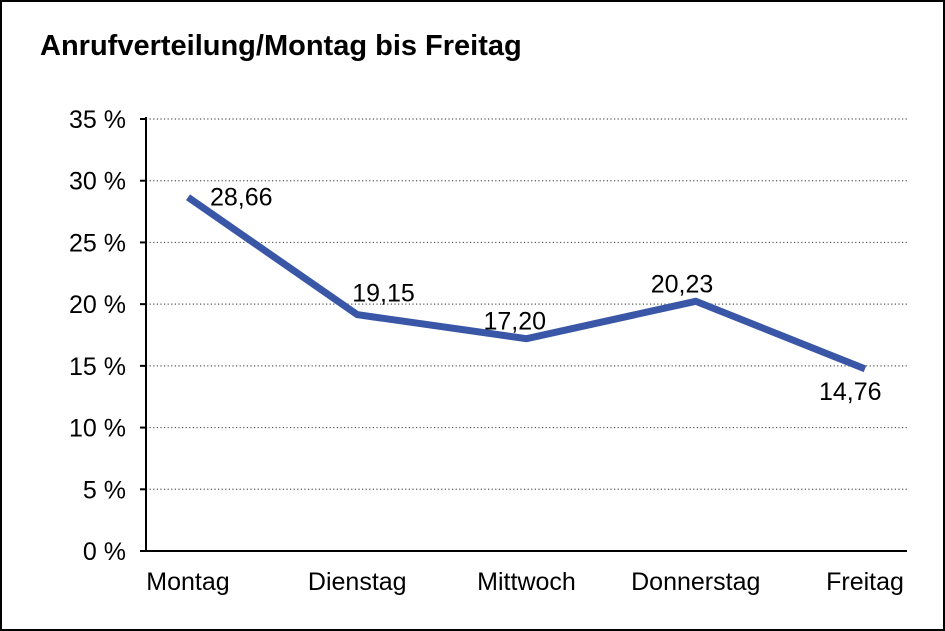 This screenshot has height=631, width=945. What do you see at coordinates (187, 582) in the screenshot?
I see `x-category-label: Montag` at bounding box center [187, 582].